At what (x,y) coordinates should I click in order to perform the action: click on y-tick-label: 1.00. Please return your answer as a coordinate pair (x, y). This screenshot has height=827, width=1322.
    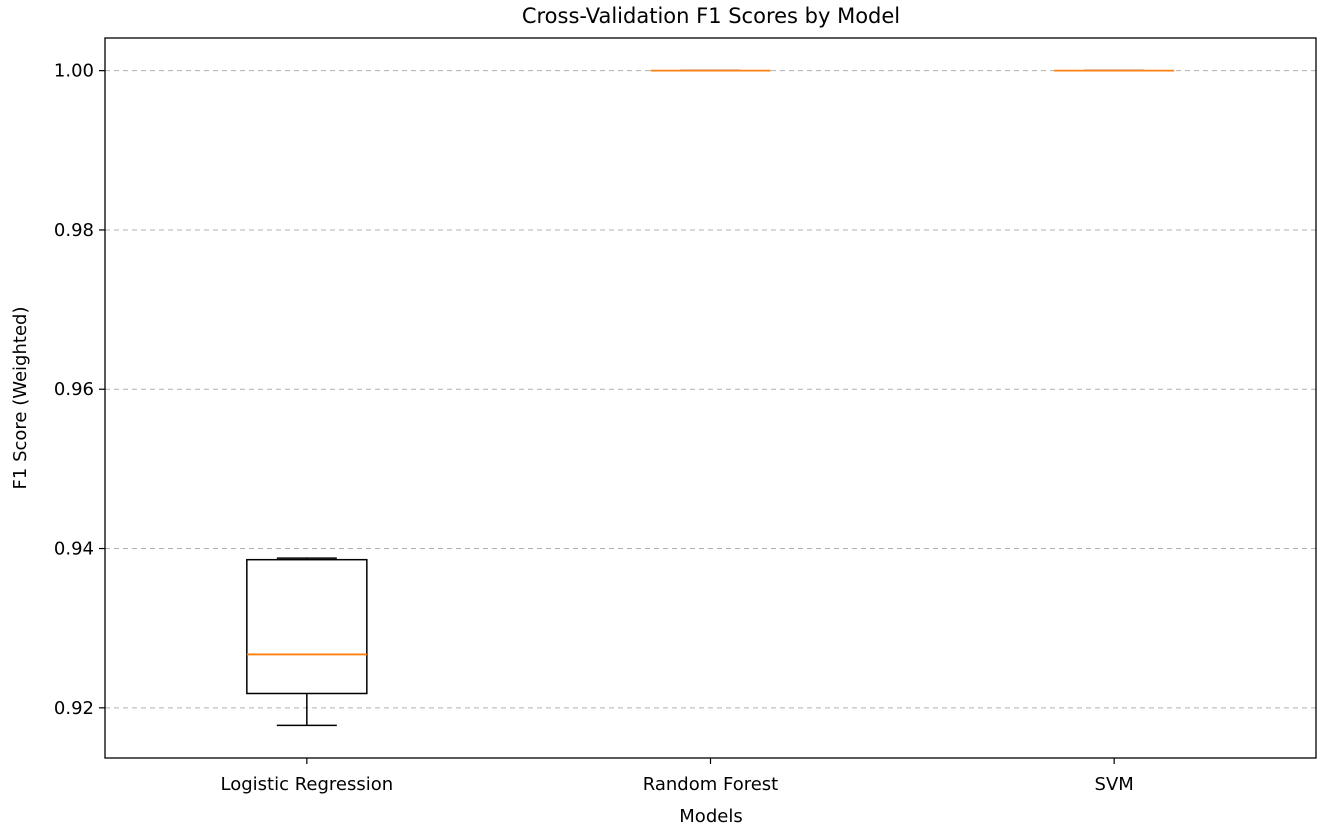
    Looking at the image, I should click on (74, 71).